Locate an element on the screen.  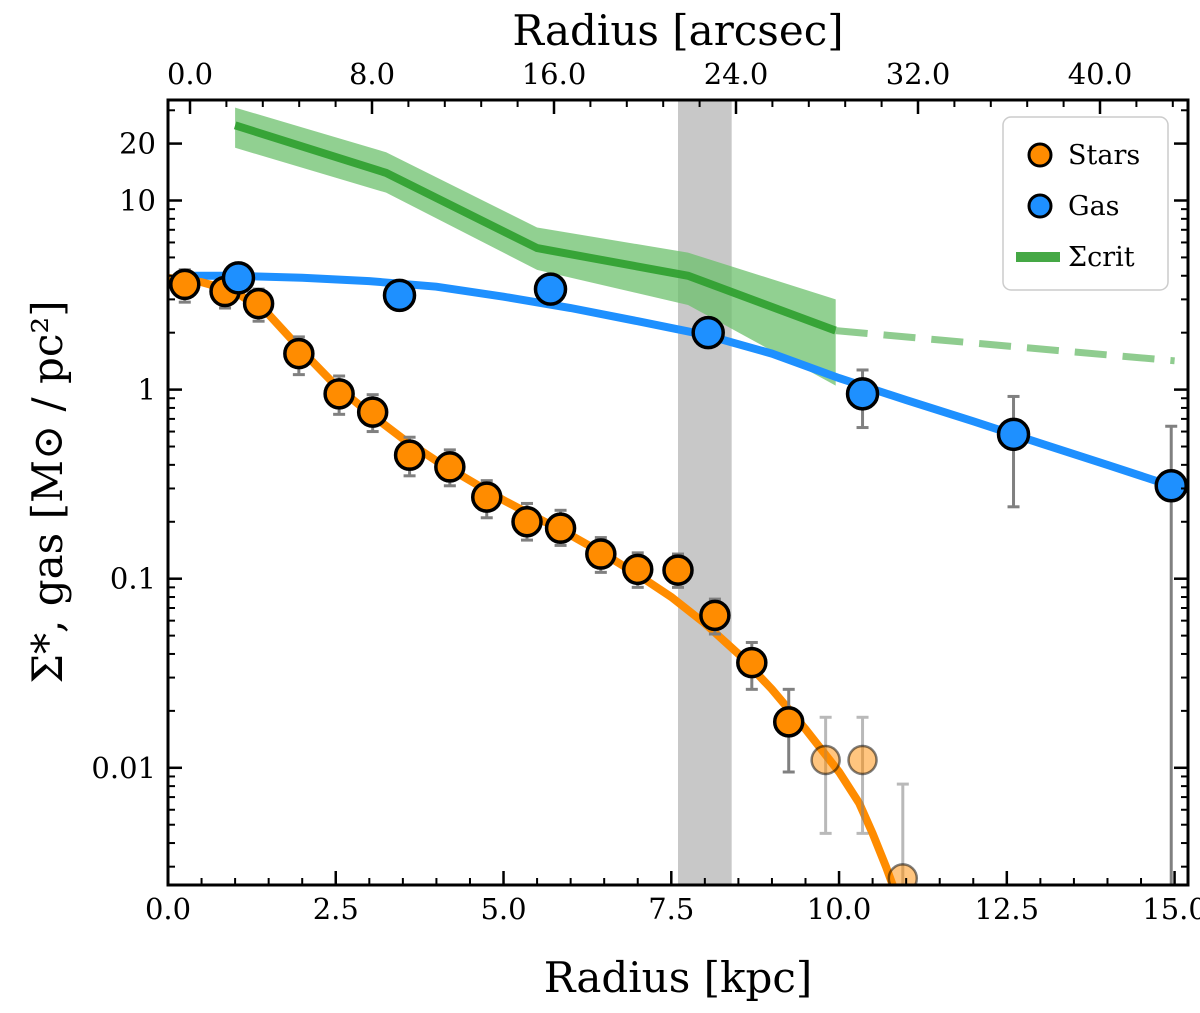
crit-line is located at coordinates (535, 228).